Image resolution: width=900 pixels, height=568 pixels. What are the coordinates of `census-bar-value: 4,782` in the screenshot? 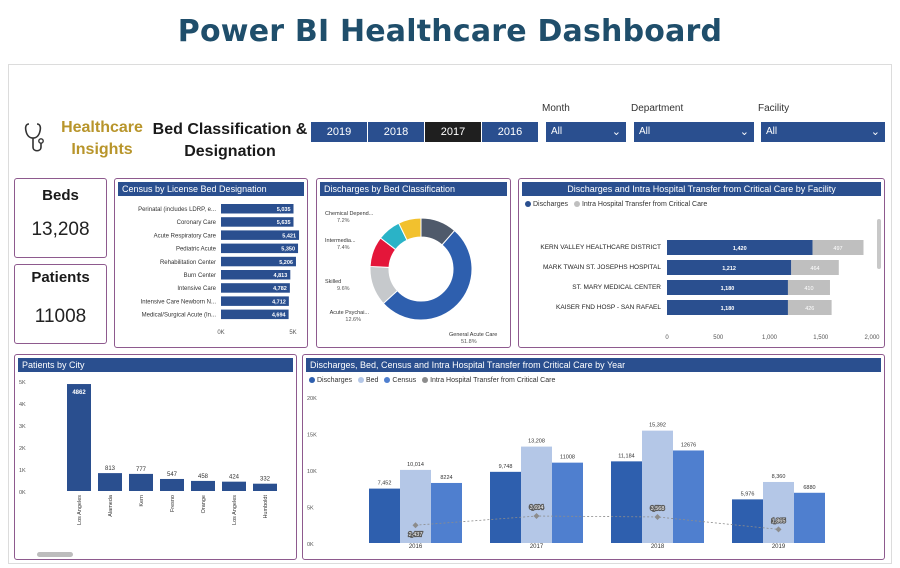 It's located at (280, 289).